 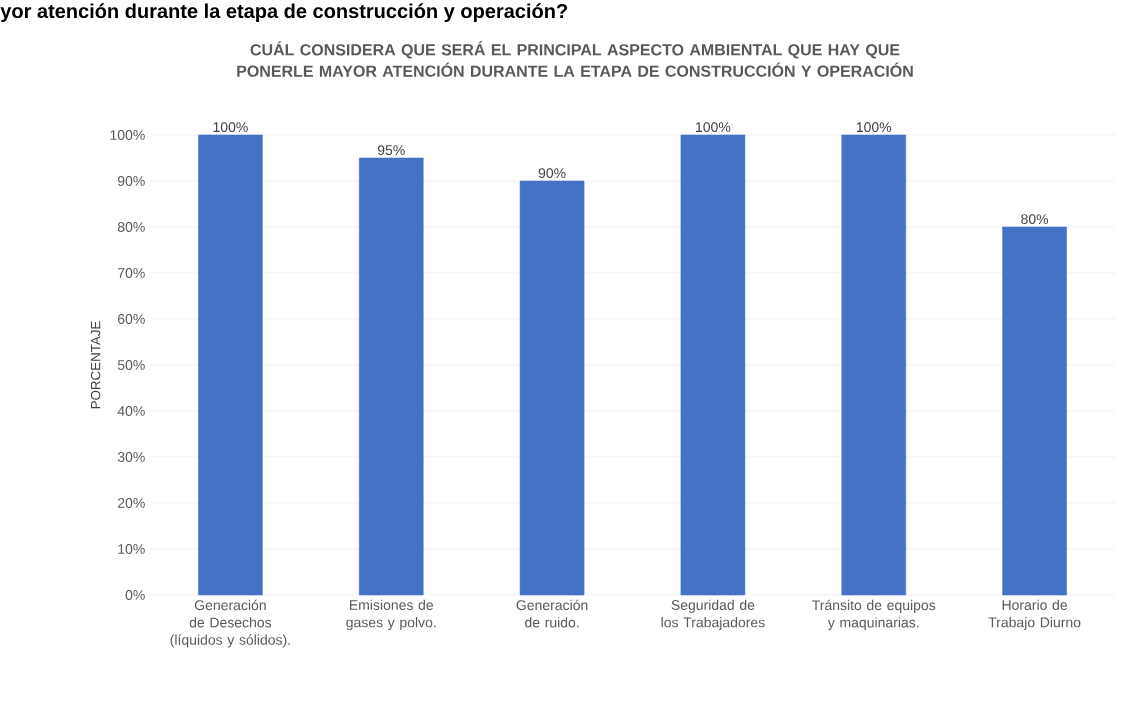 I want to click on x-tick-label: Generación de Desechos (líquidos y sólidos)., so click(x=230, y=623).